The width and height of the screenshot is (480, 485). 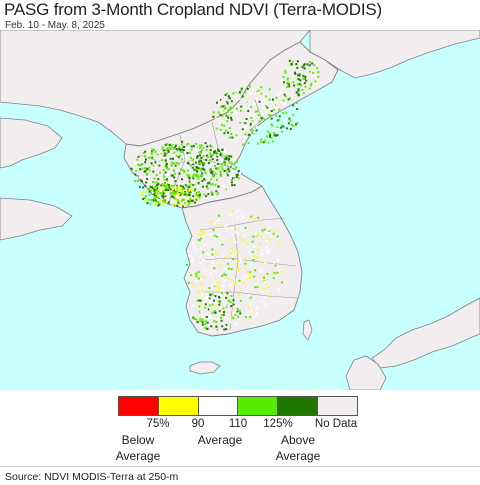 I want to click on footer-divider, so click(x=240, y=466).